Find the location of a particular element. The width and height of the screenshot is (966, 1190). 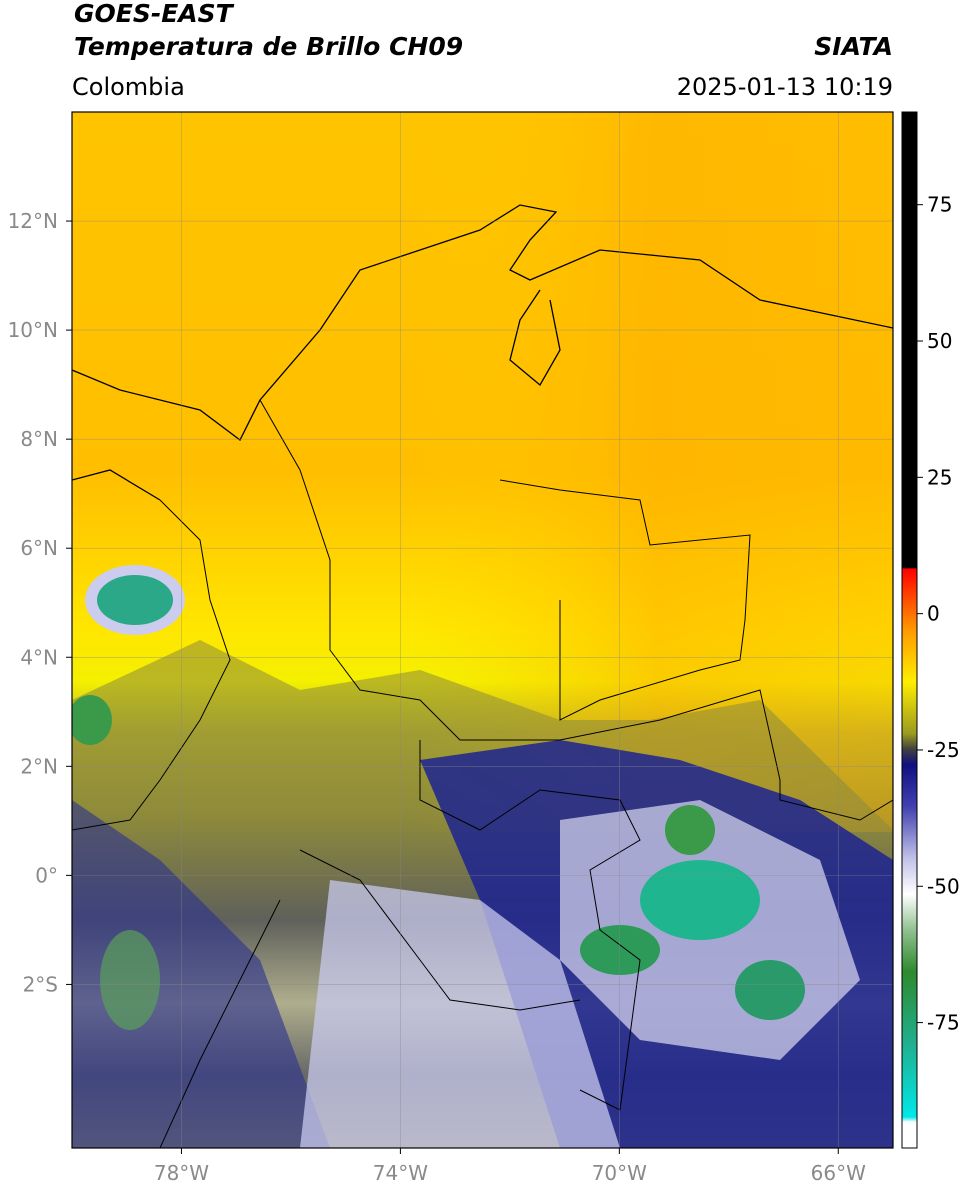

colorbar-tick-label: -25 is located at coordinates (943, 750).